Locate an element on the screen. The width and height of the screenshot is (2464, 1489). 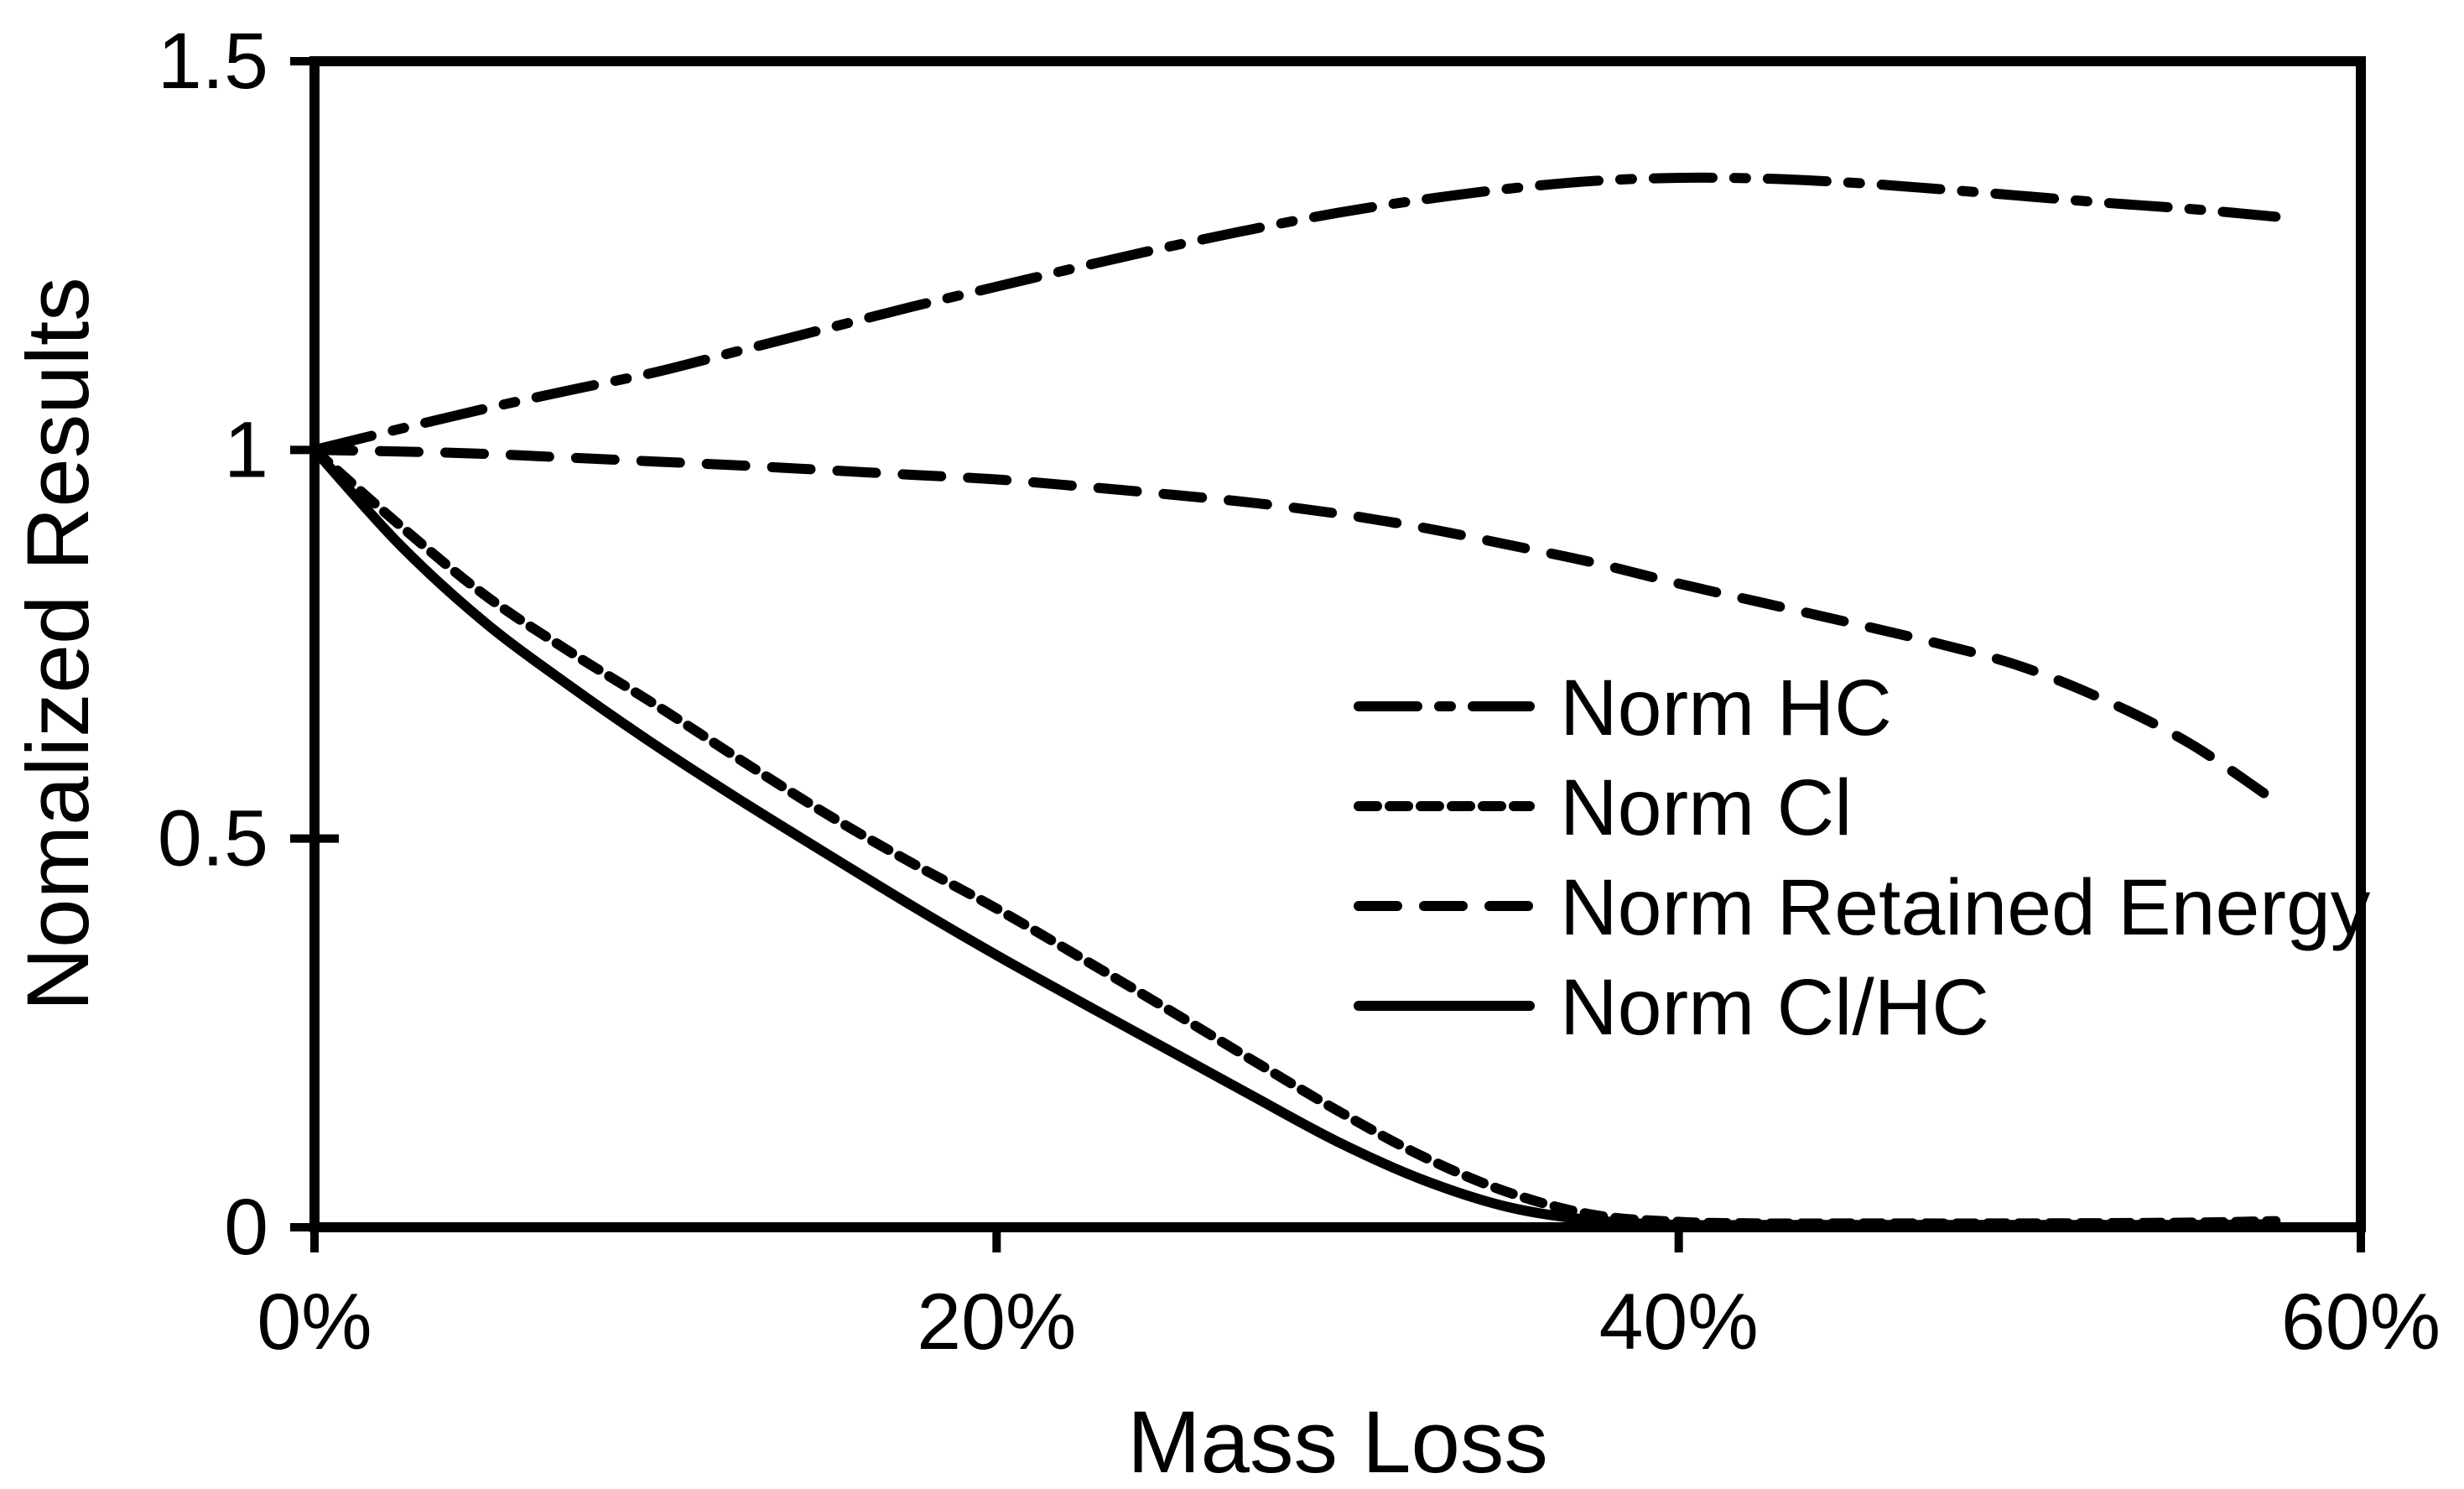
legend-row: Norm HC is located at coordinates (1623, 708).